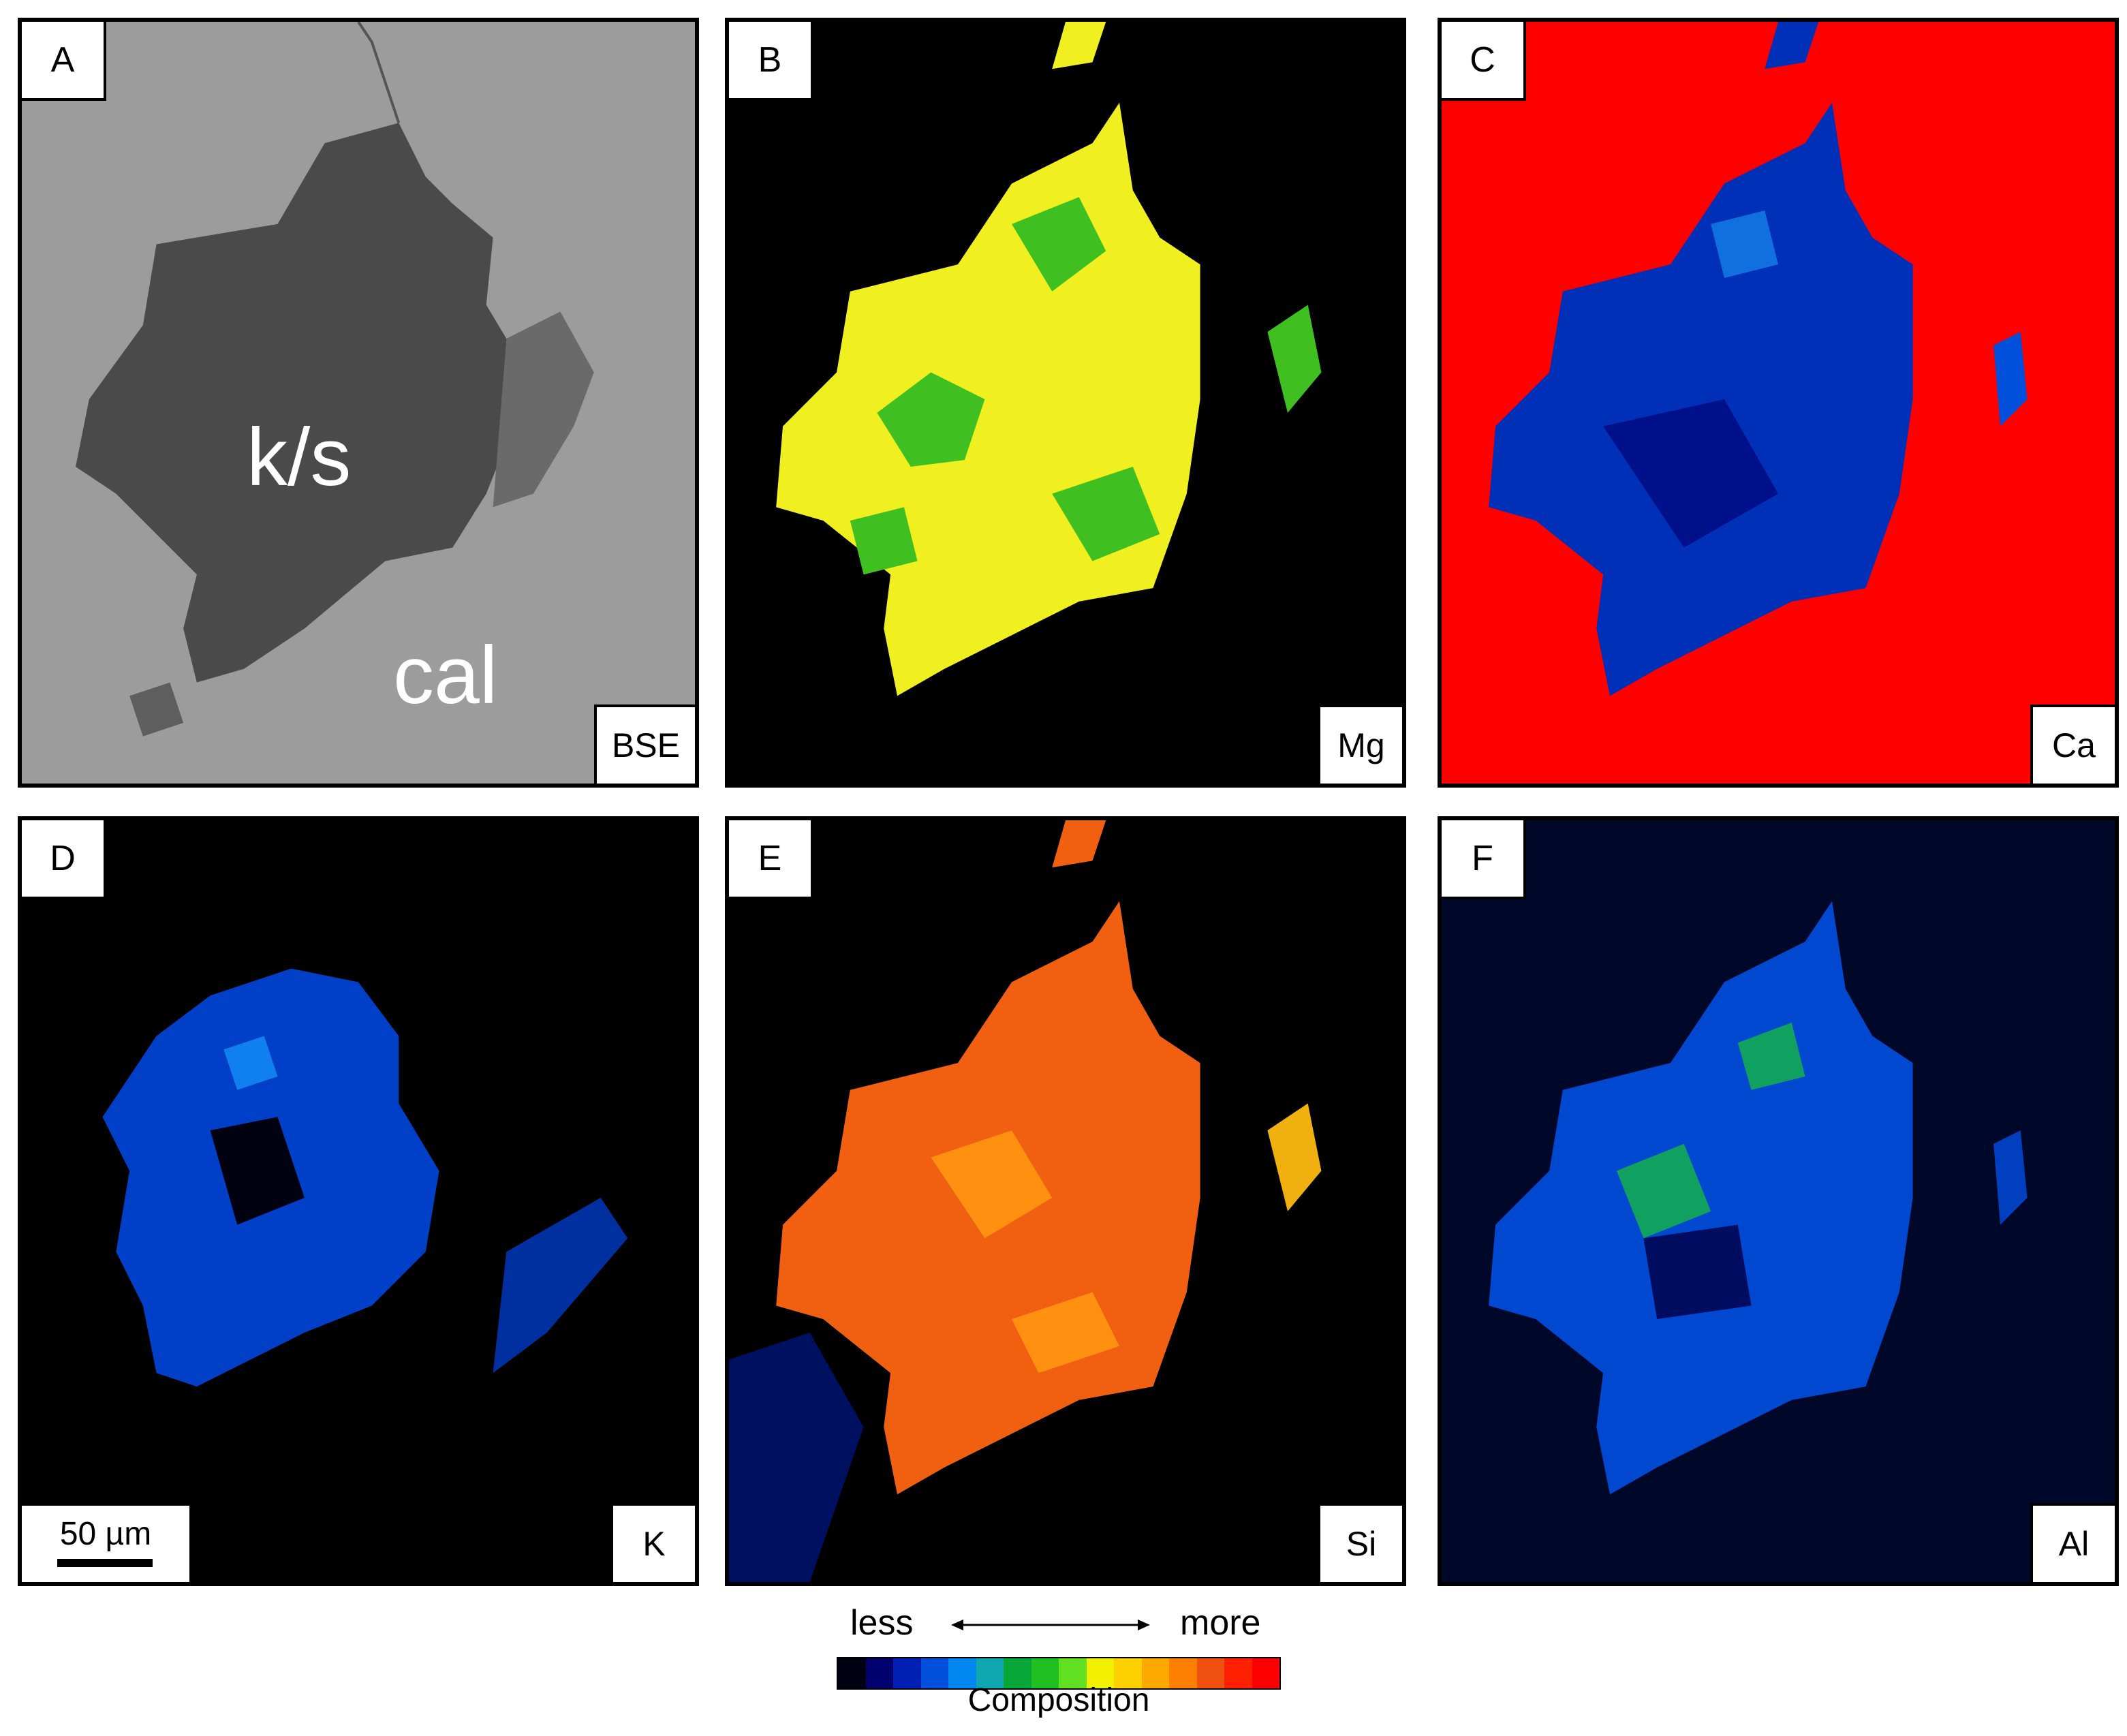 The image size is (2127, 1736). Describe the element at coordinates (64, 859) in the screenshot. I see `panel-label: D` at that location.